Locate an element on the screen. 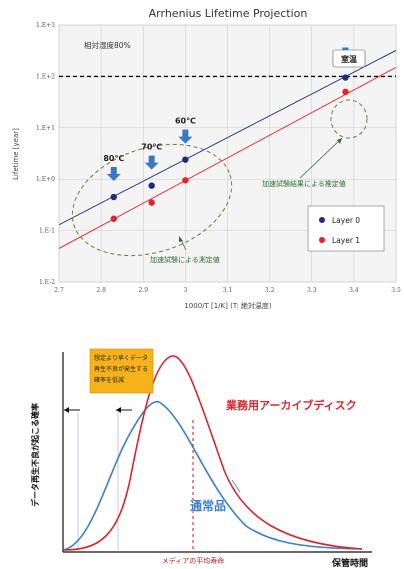 This screenshot has height=569, width=404. x-tick-label: 3.3 is located at coordinates (312, 290).